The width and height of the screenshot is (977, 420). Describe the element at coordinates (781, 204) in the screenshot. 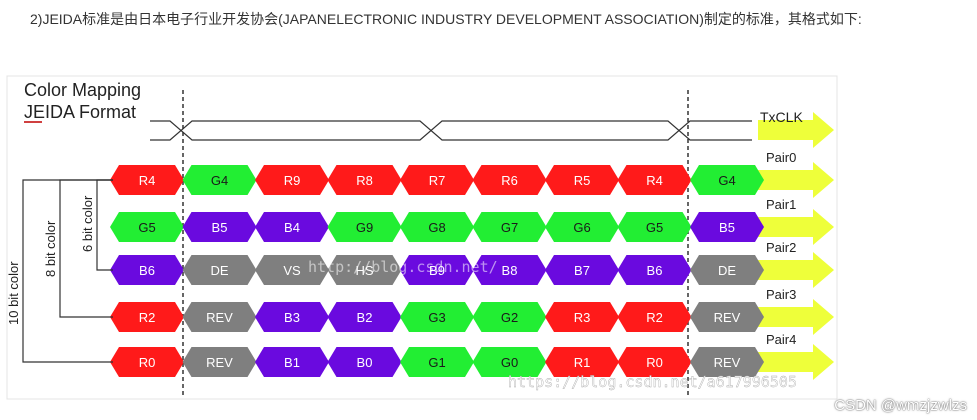

I see `pair-label: Pair1` at that location.